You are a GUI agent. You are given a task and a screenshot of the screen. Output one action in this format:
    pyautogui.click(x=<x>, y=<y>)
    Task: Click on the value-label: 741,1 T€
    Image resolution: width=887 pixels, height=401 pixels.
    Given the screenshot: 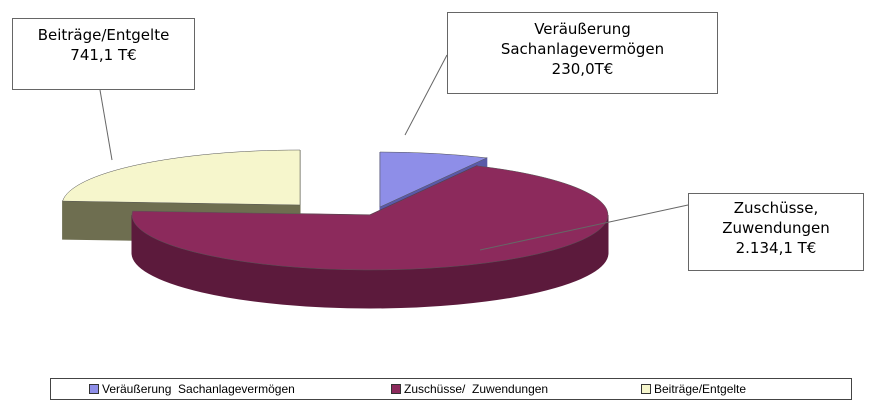 What is the action you would take?
    pyautogui.click(x=103, y=55)
    